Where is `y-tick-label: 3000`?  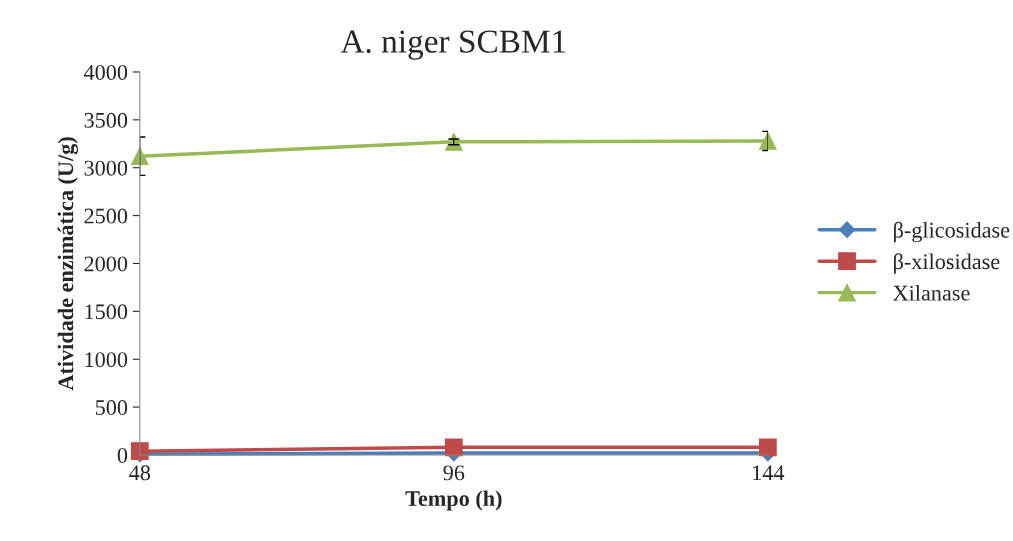 y-tick-label: 3000 is located at coordinates (106, 168).